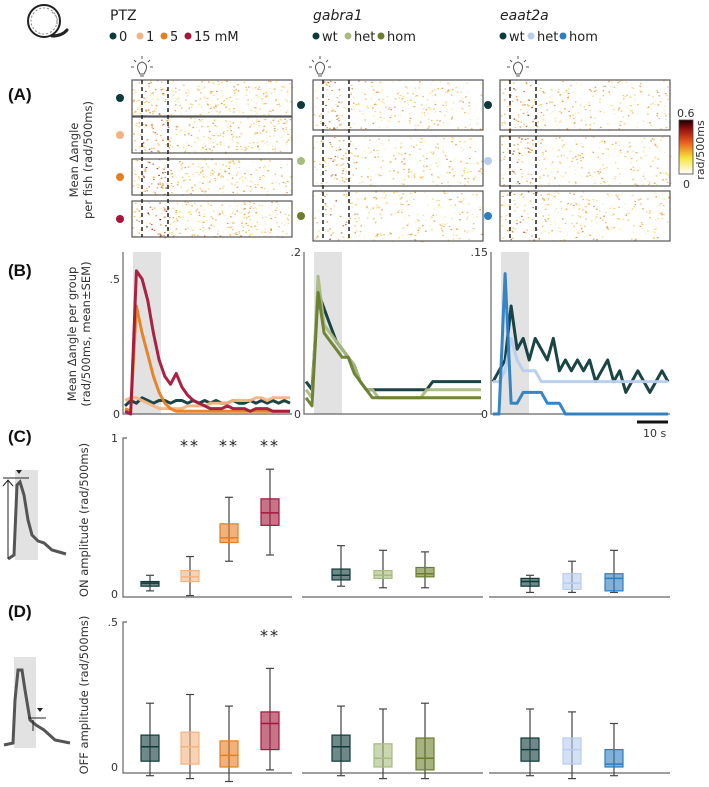 The width and height of the screenshot is (709, 787). Describe the element at coordinates (113, 36) in the screenshot. I see `legend-dot` at that location.